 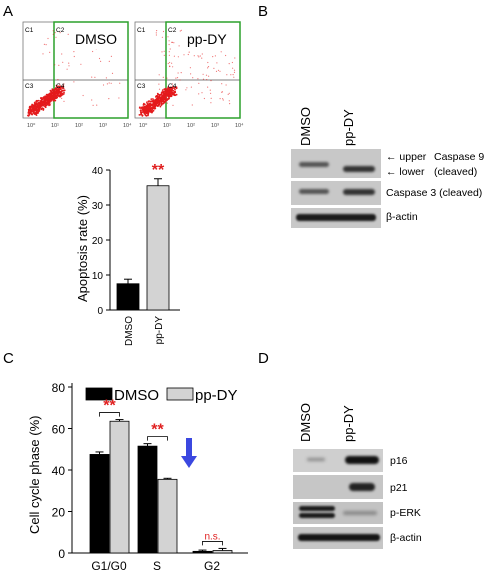 What do you see at coordinates (136, 254) in the screenshot?
I see `apoptosis-chart: 0 10 20 30 40 DMSO pp-DY **` at bounding box center [136, 254].